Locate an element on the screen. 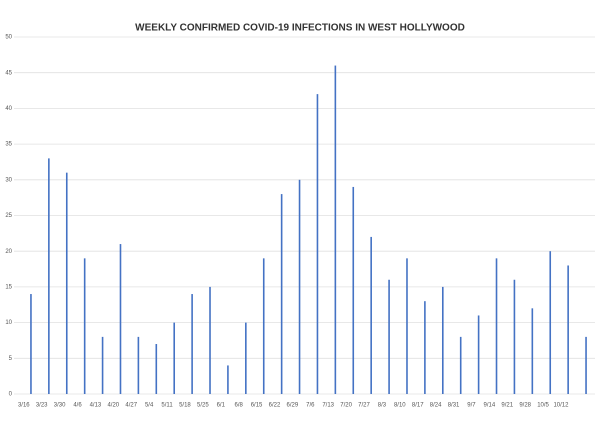 The width and height of the screenshot is (600, 425). x-tick-label: 6/8 is located at coordinates (238, 406).